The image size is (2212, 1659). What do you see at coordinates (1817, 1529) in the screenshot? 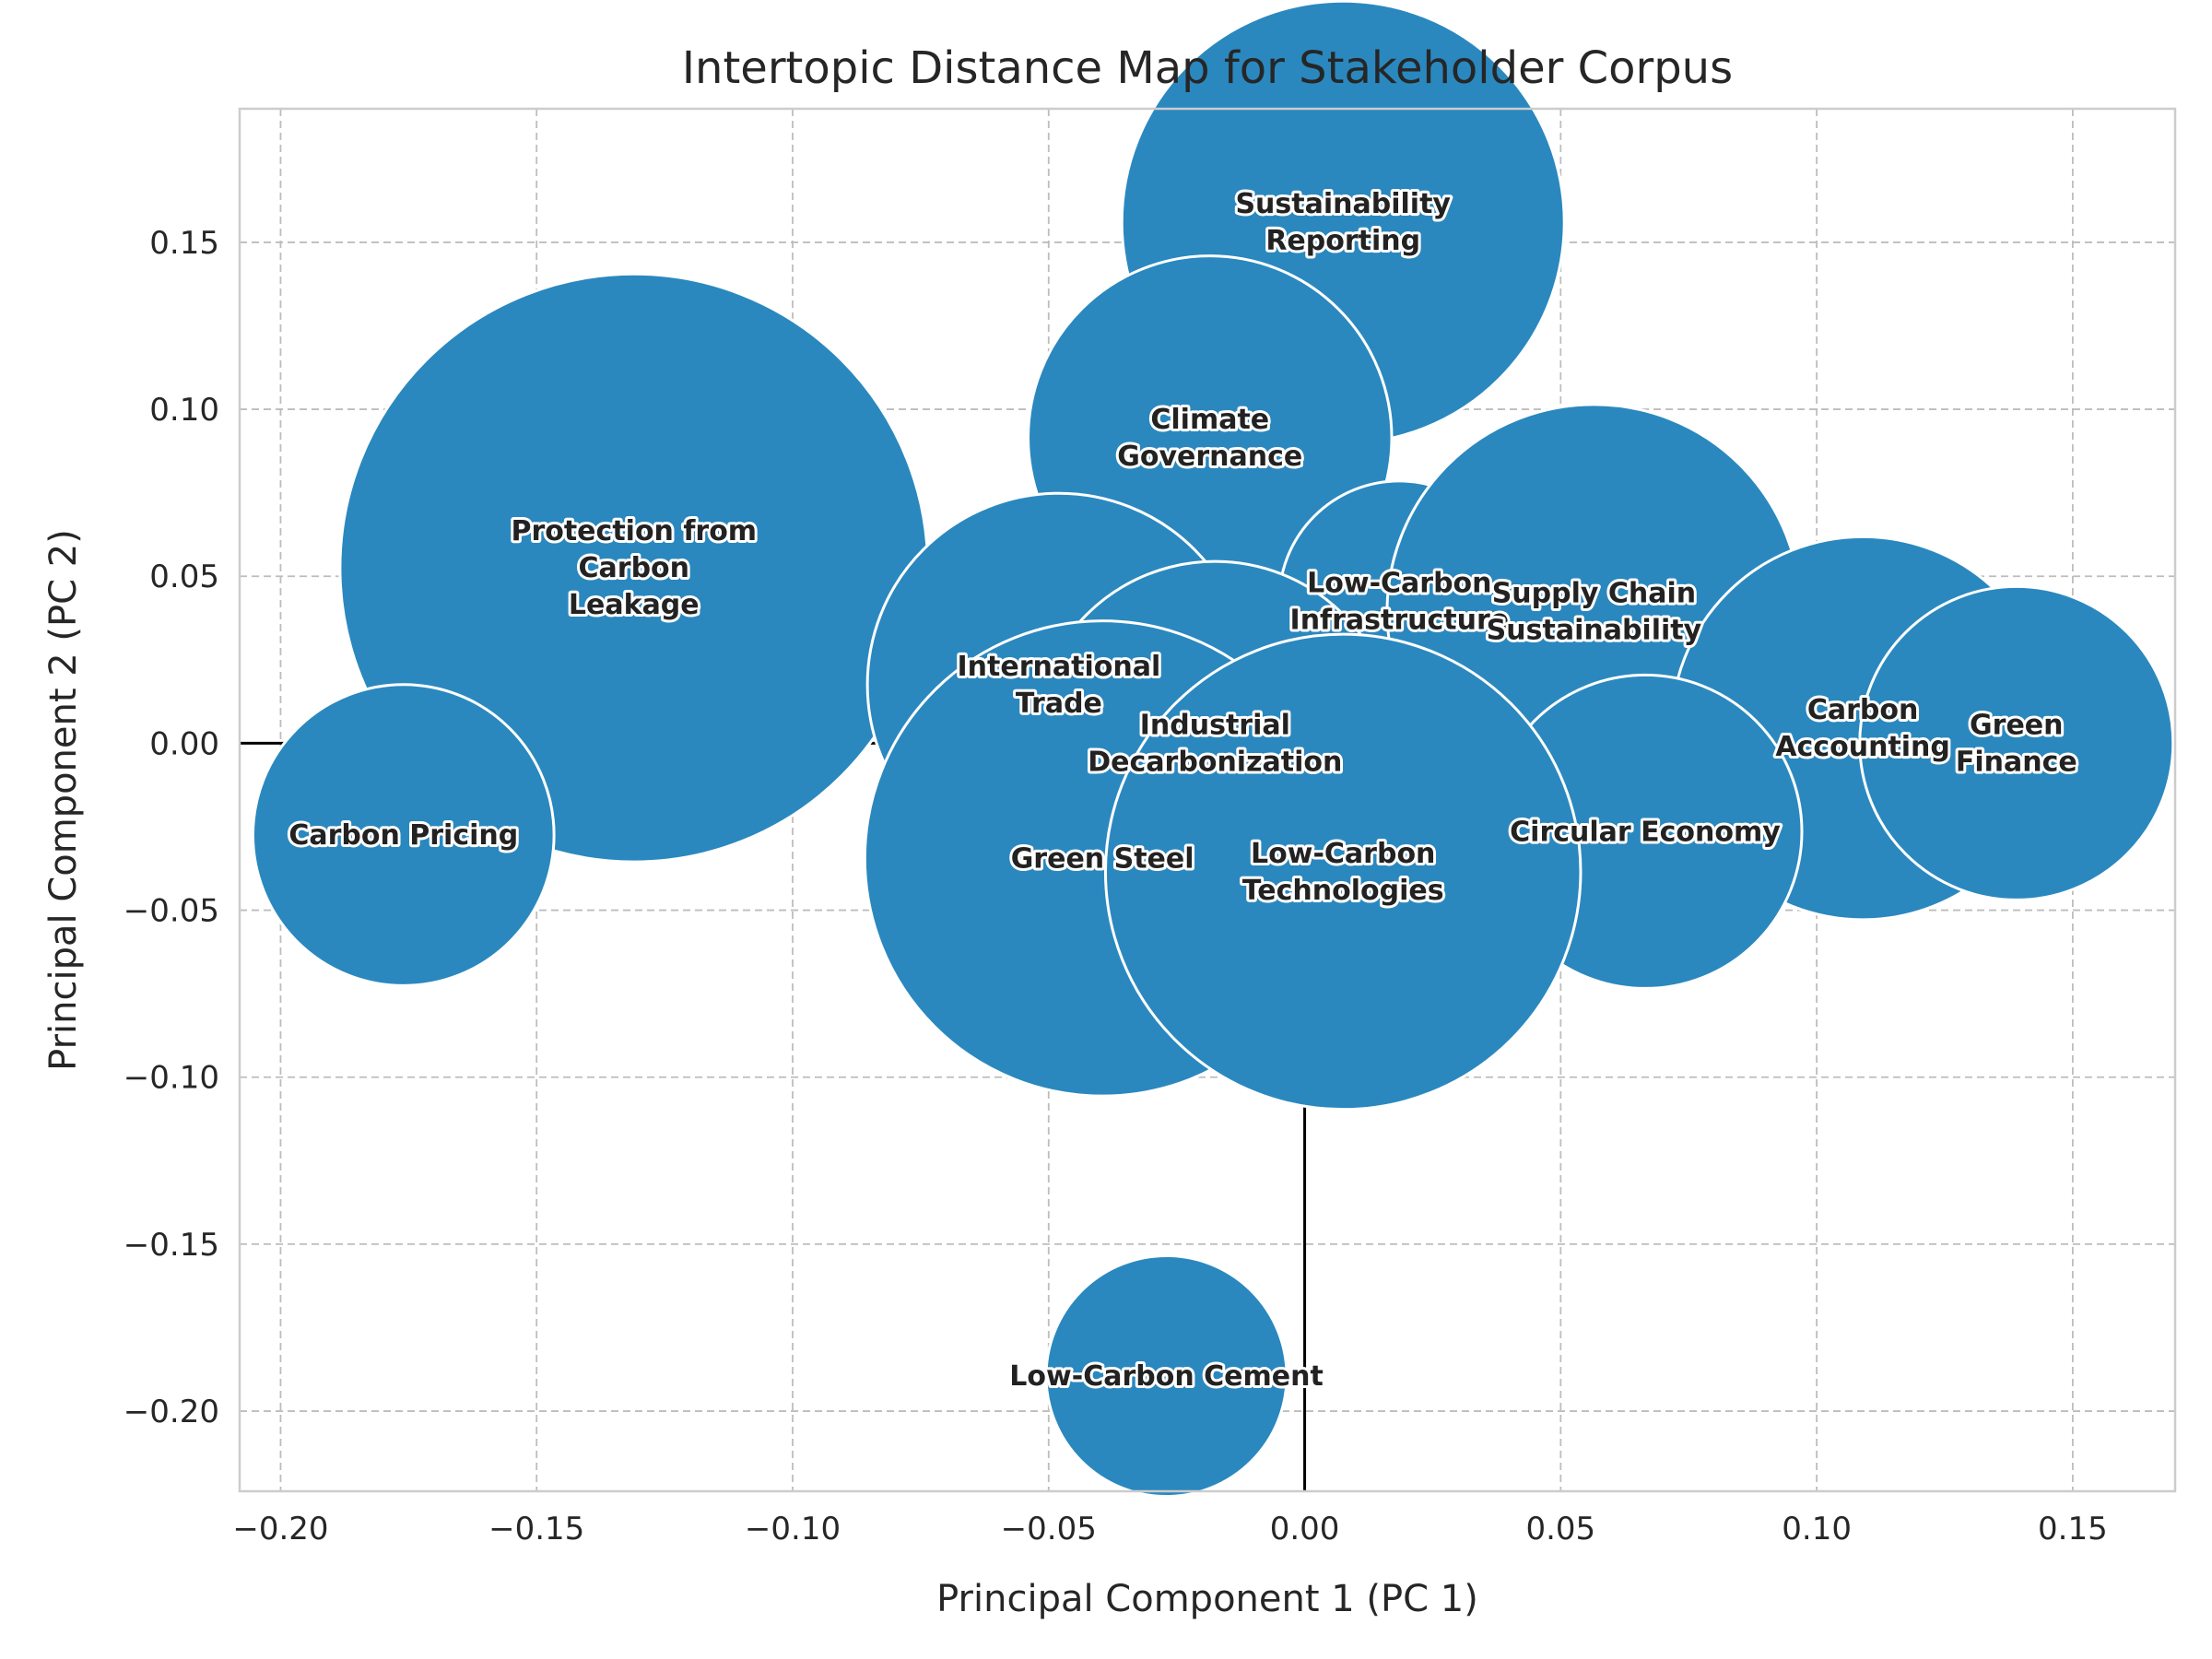
I see `x-tick-label: 0.10` at bounding box center [1817, 1529].